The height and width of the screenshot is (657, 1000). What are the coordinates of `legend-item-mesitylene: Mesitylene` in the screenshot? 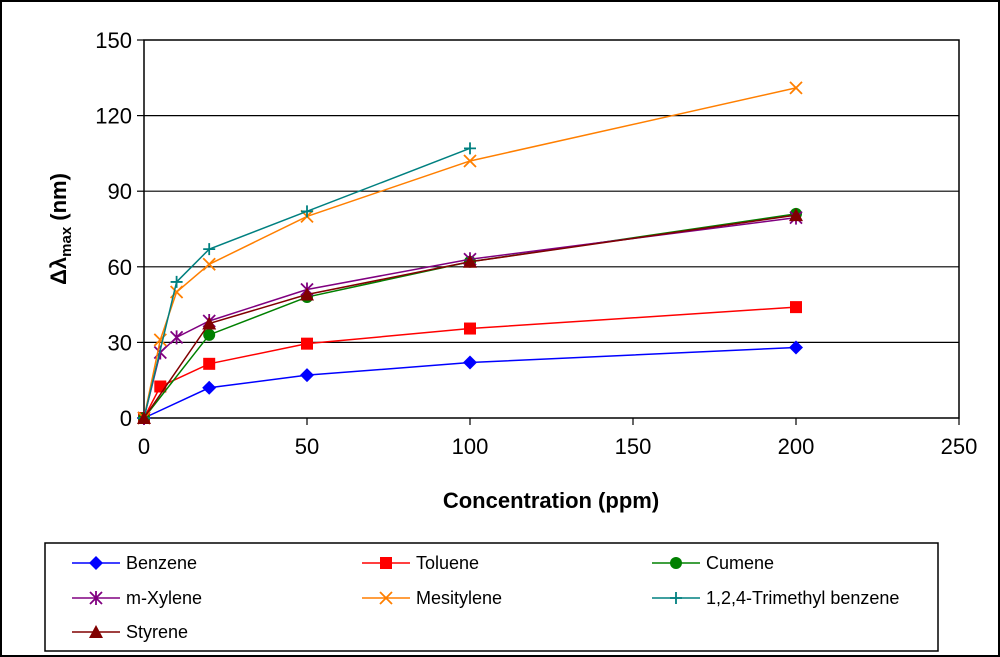 It's located at (432, 598).